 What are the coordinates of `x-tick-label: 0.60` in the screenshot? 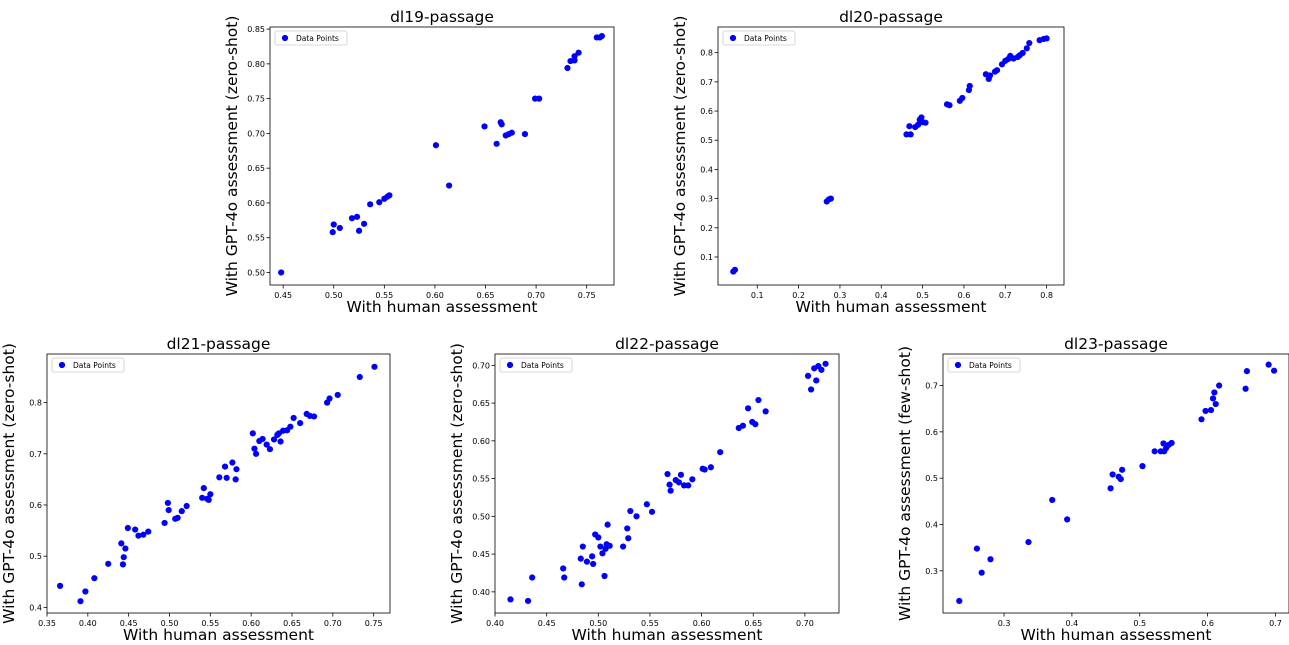 It's located at (702, 623).